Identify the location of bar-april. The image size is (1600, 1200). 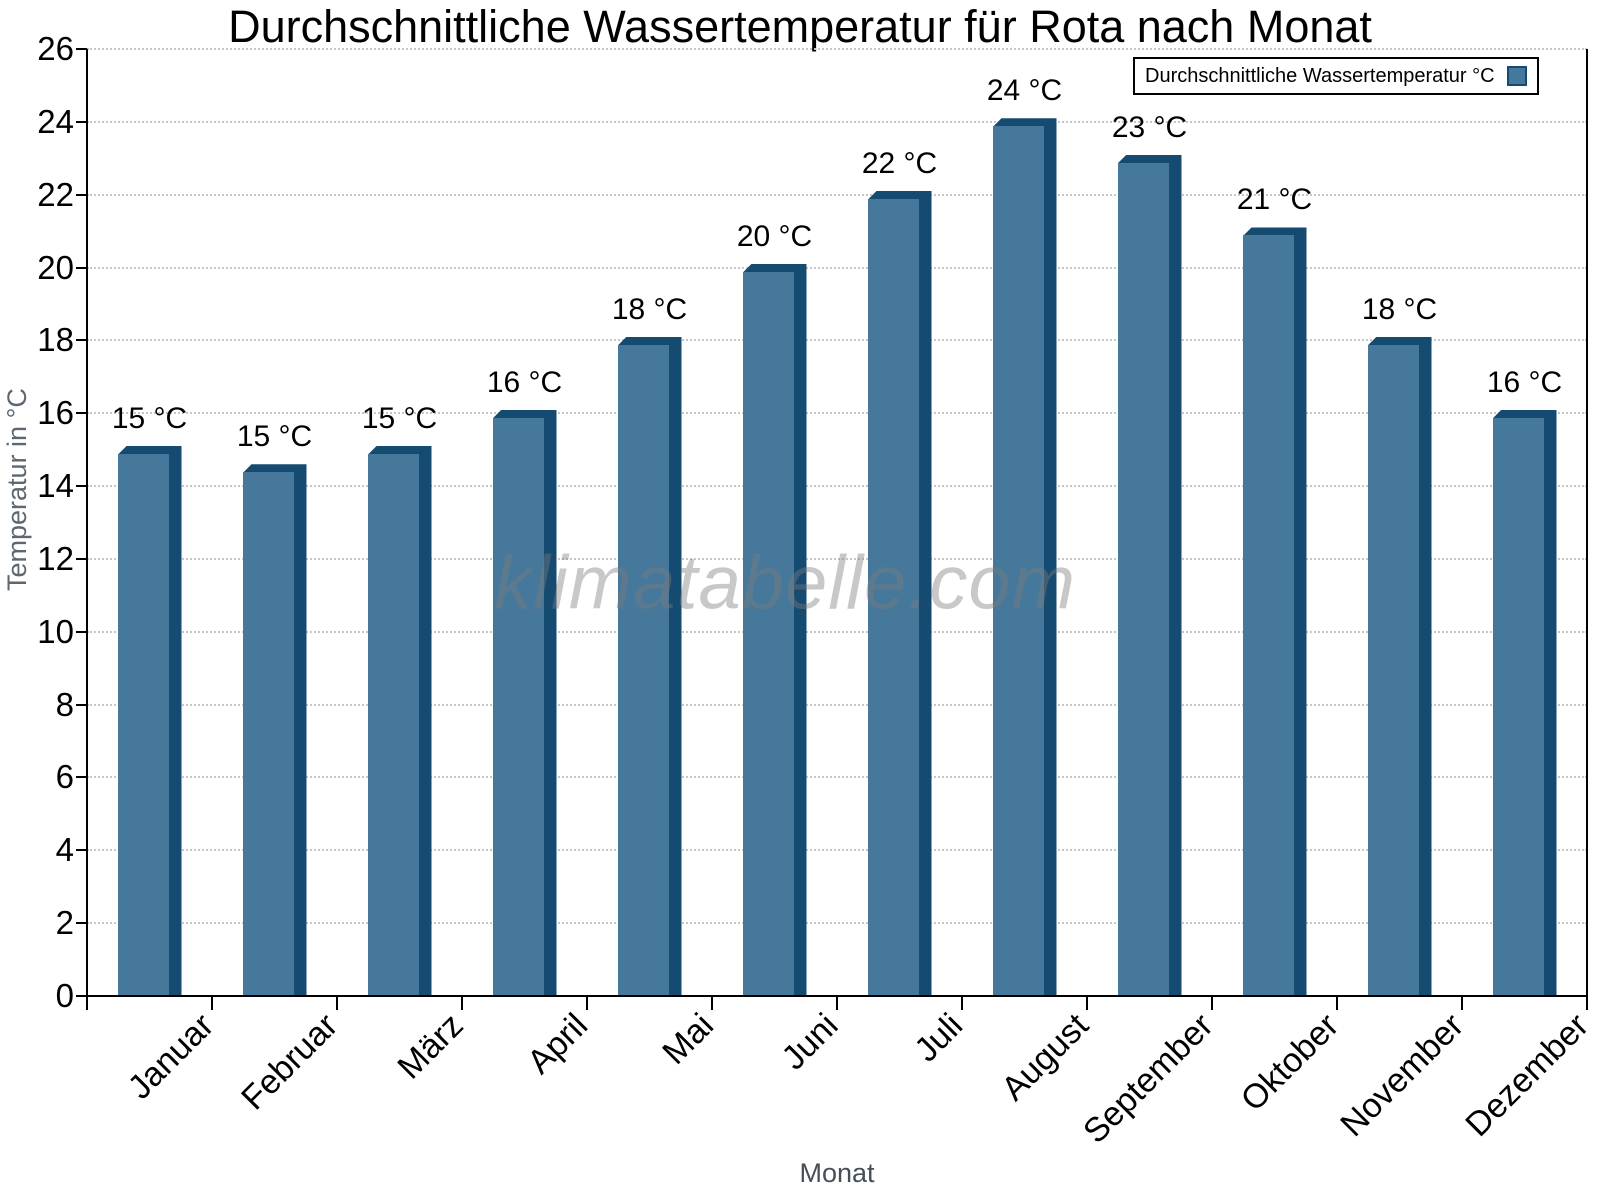
(524, 702).